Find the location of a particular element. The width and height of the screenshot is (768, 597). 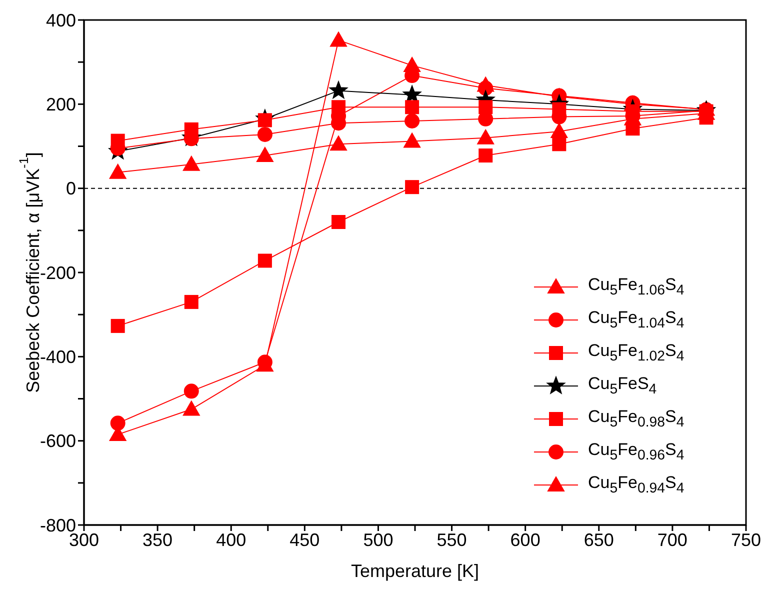

y-tick-label: -200 is located at coordinates (58, 272).